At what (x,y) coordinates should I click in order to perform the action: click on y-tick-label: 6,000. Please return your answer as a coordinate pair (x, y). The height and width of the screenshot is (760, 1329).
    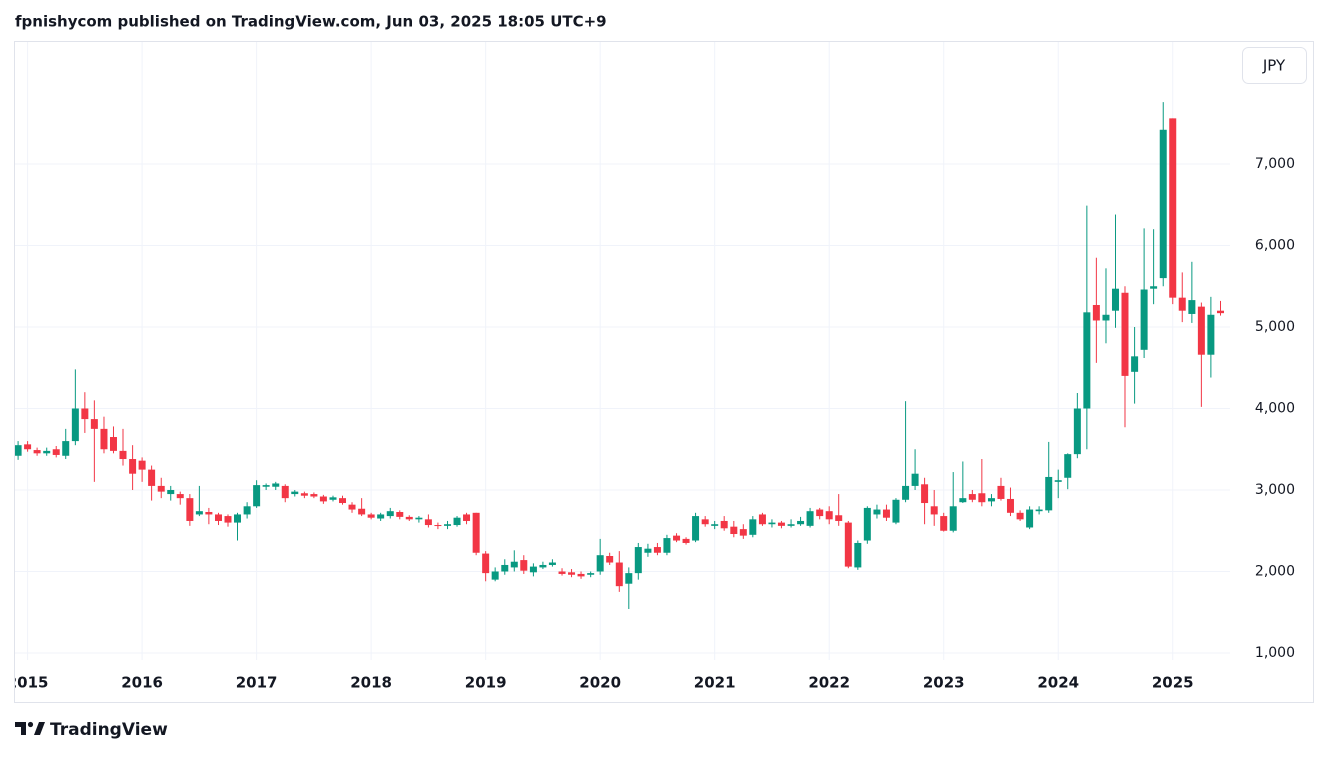
    Looking at the image, I should click on (1275, 246).